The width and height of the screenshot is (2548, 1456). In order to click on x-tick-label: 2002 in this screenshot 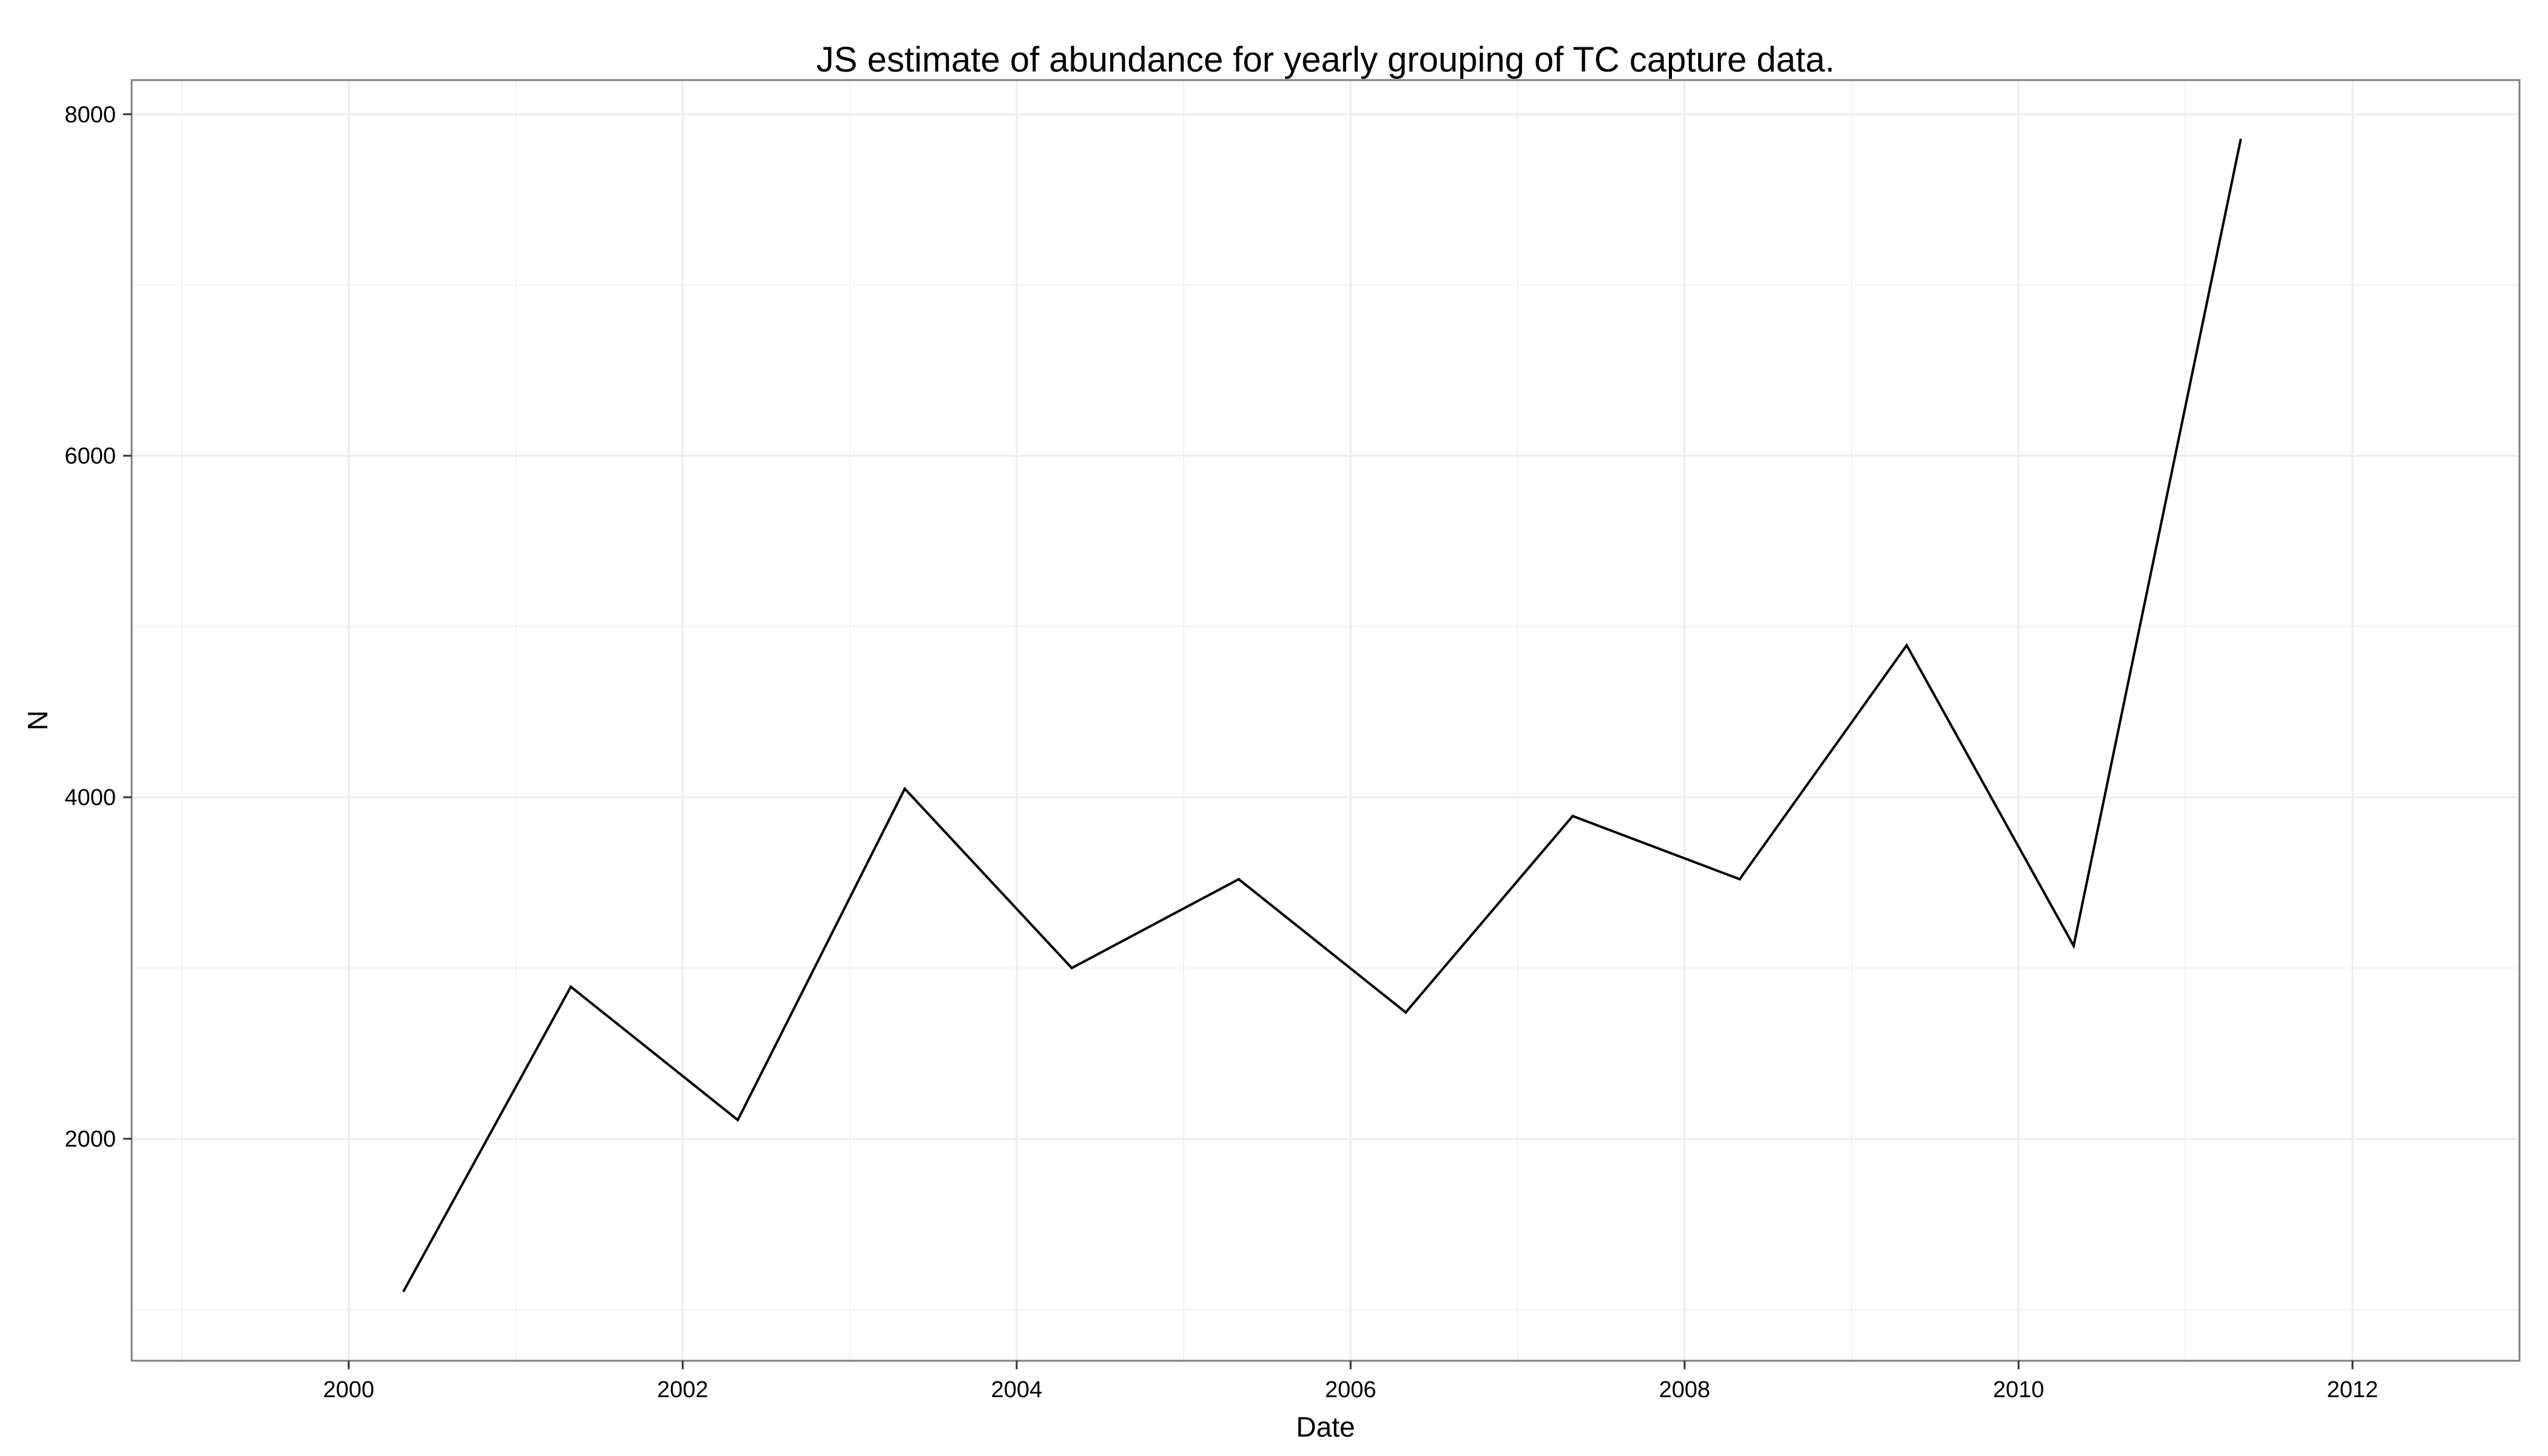, I will do `click(683, 1390)`.